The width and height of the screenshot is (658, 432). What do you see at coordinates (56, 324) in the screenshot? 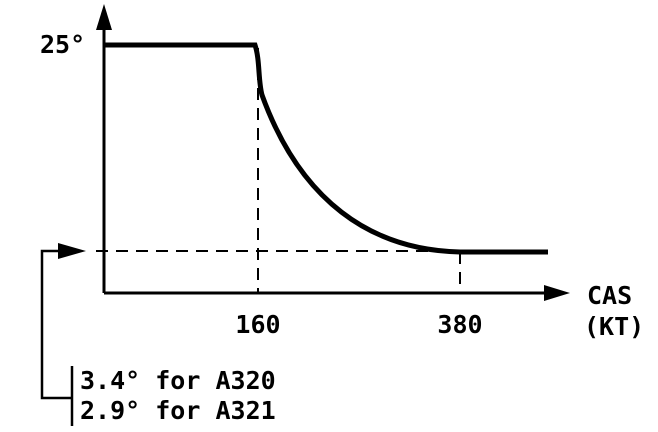
I see `note-bracket` at bounding box center [56, 324].